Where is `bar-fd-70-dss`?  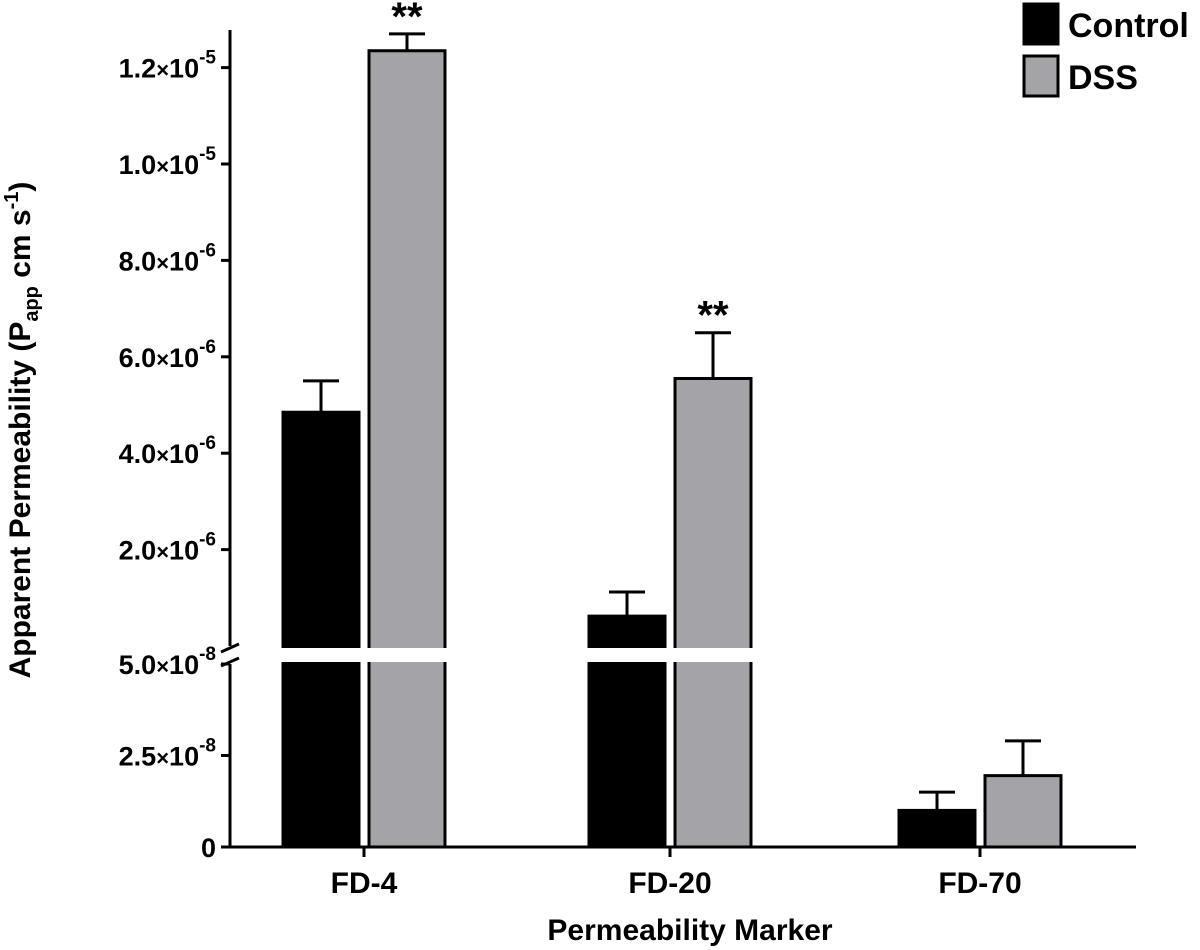
bar-fd-70-dss is located at coordinates (1023, 811).